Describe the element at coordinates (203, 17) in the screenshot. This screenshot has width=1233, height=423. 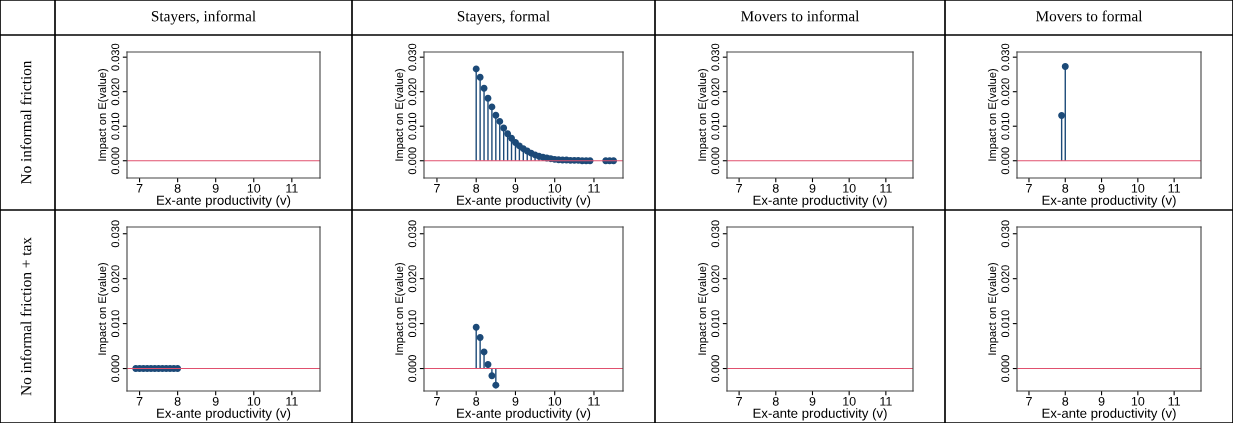
I see `chart-title: Stayers, informal` at that location.